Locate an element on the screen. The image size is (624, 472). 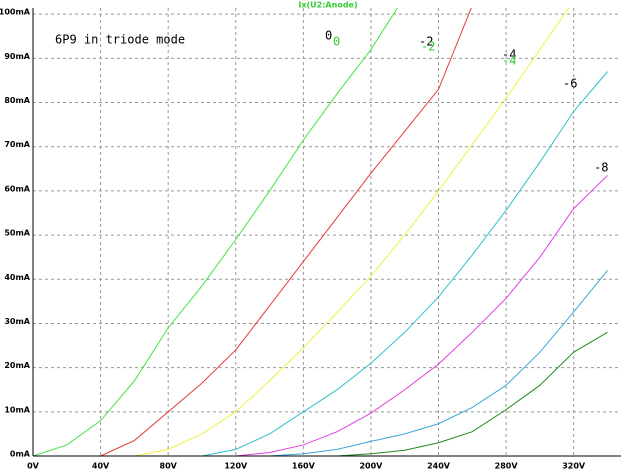
x-tick-label: 40V is located at coordinates (101, 466).